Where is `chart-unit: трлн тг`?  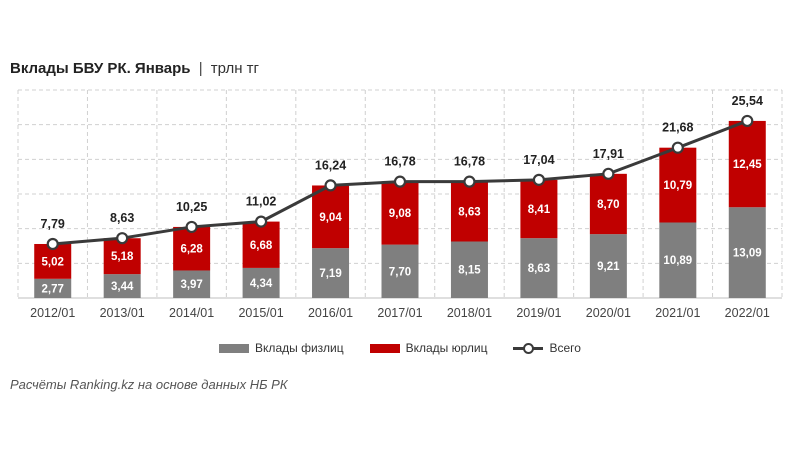
chart-unit: трлн тг is located at coordinates (235, 68).